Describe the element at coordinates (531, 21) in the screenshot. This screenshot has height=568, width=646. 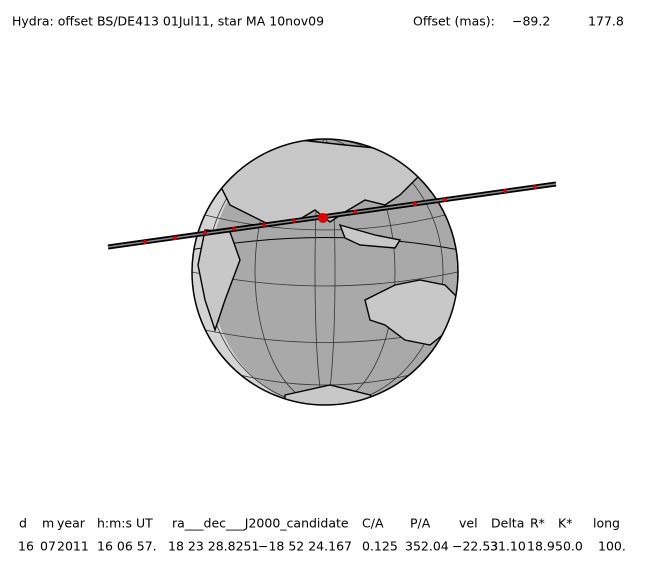
I see `offset-value: −89.2` at that location.